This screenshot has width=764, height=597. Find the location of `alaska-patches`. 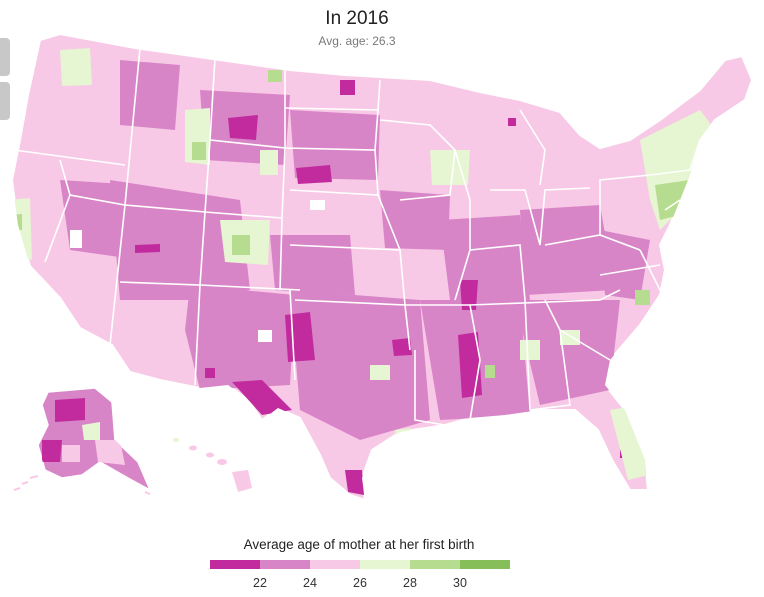

alaska-patches is located at coordinates (83, 431).